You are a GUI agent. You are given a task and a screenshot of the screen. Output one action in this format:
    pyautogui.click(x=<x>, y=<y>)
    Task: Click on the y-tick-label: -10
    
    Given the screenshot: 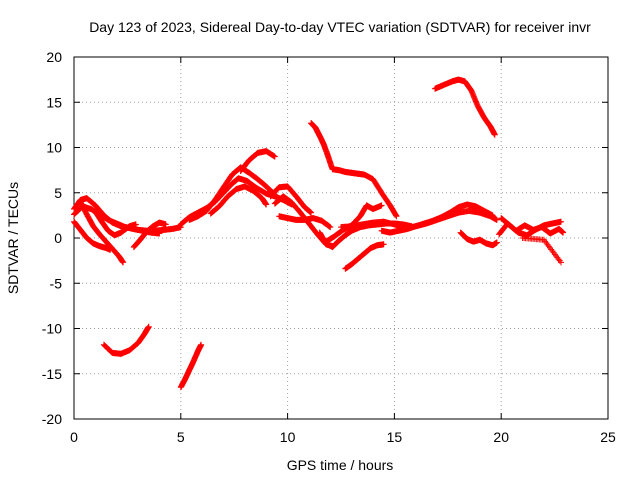 What is the action you would take?
    pyautogui.click(x=52, y=329)
    